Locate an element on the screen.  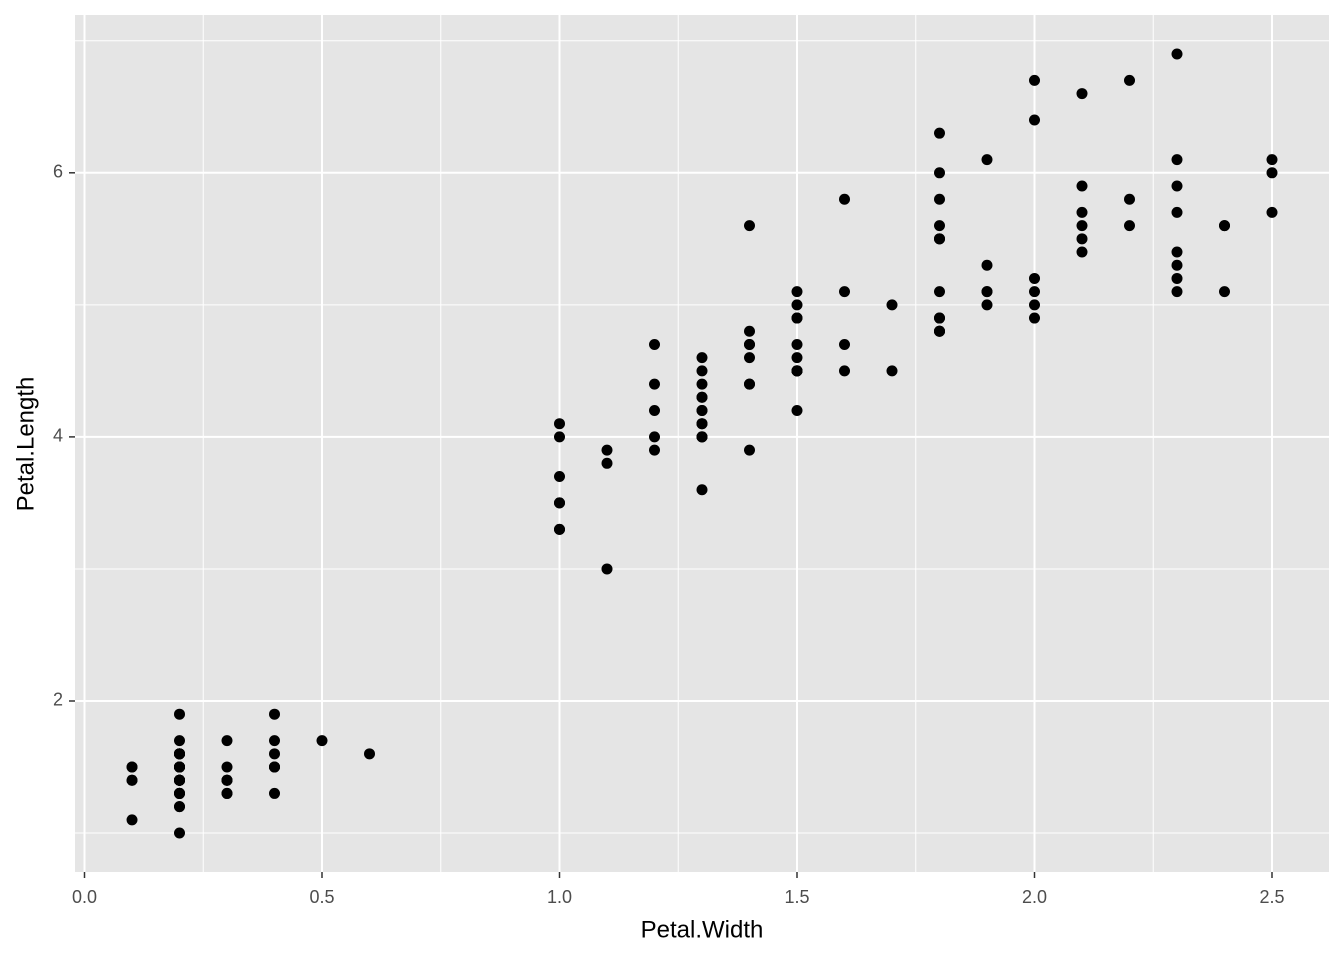
x-tick-label: 2.0 is located at coordinates (1034, 897).